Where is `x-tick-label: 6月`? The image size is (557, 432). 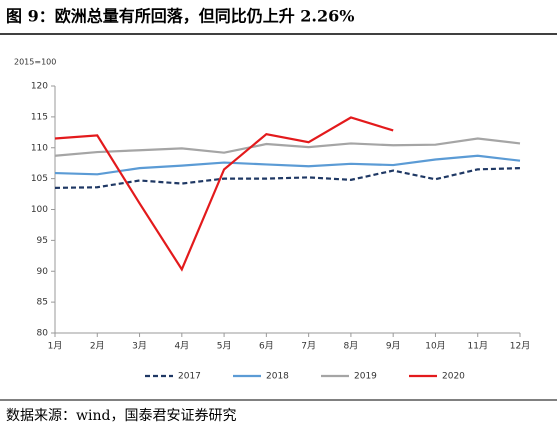
x-tick-label: 6月 is located at coordinates (266, 346).